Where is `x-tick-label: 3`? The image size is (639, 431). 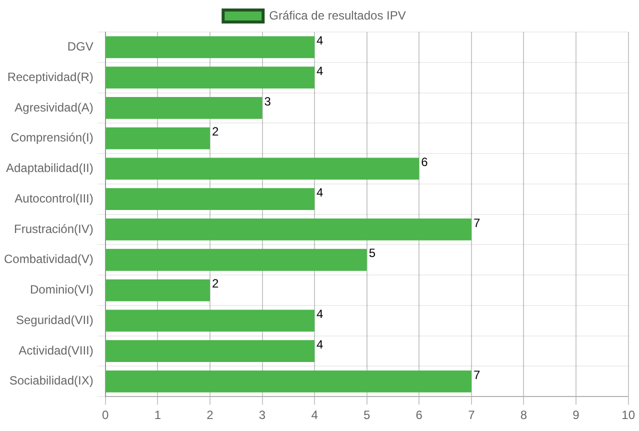
x-tick-label: 3 is located at coordinates (262, 415).